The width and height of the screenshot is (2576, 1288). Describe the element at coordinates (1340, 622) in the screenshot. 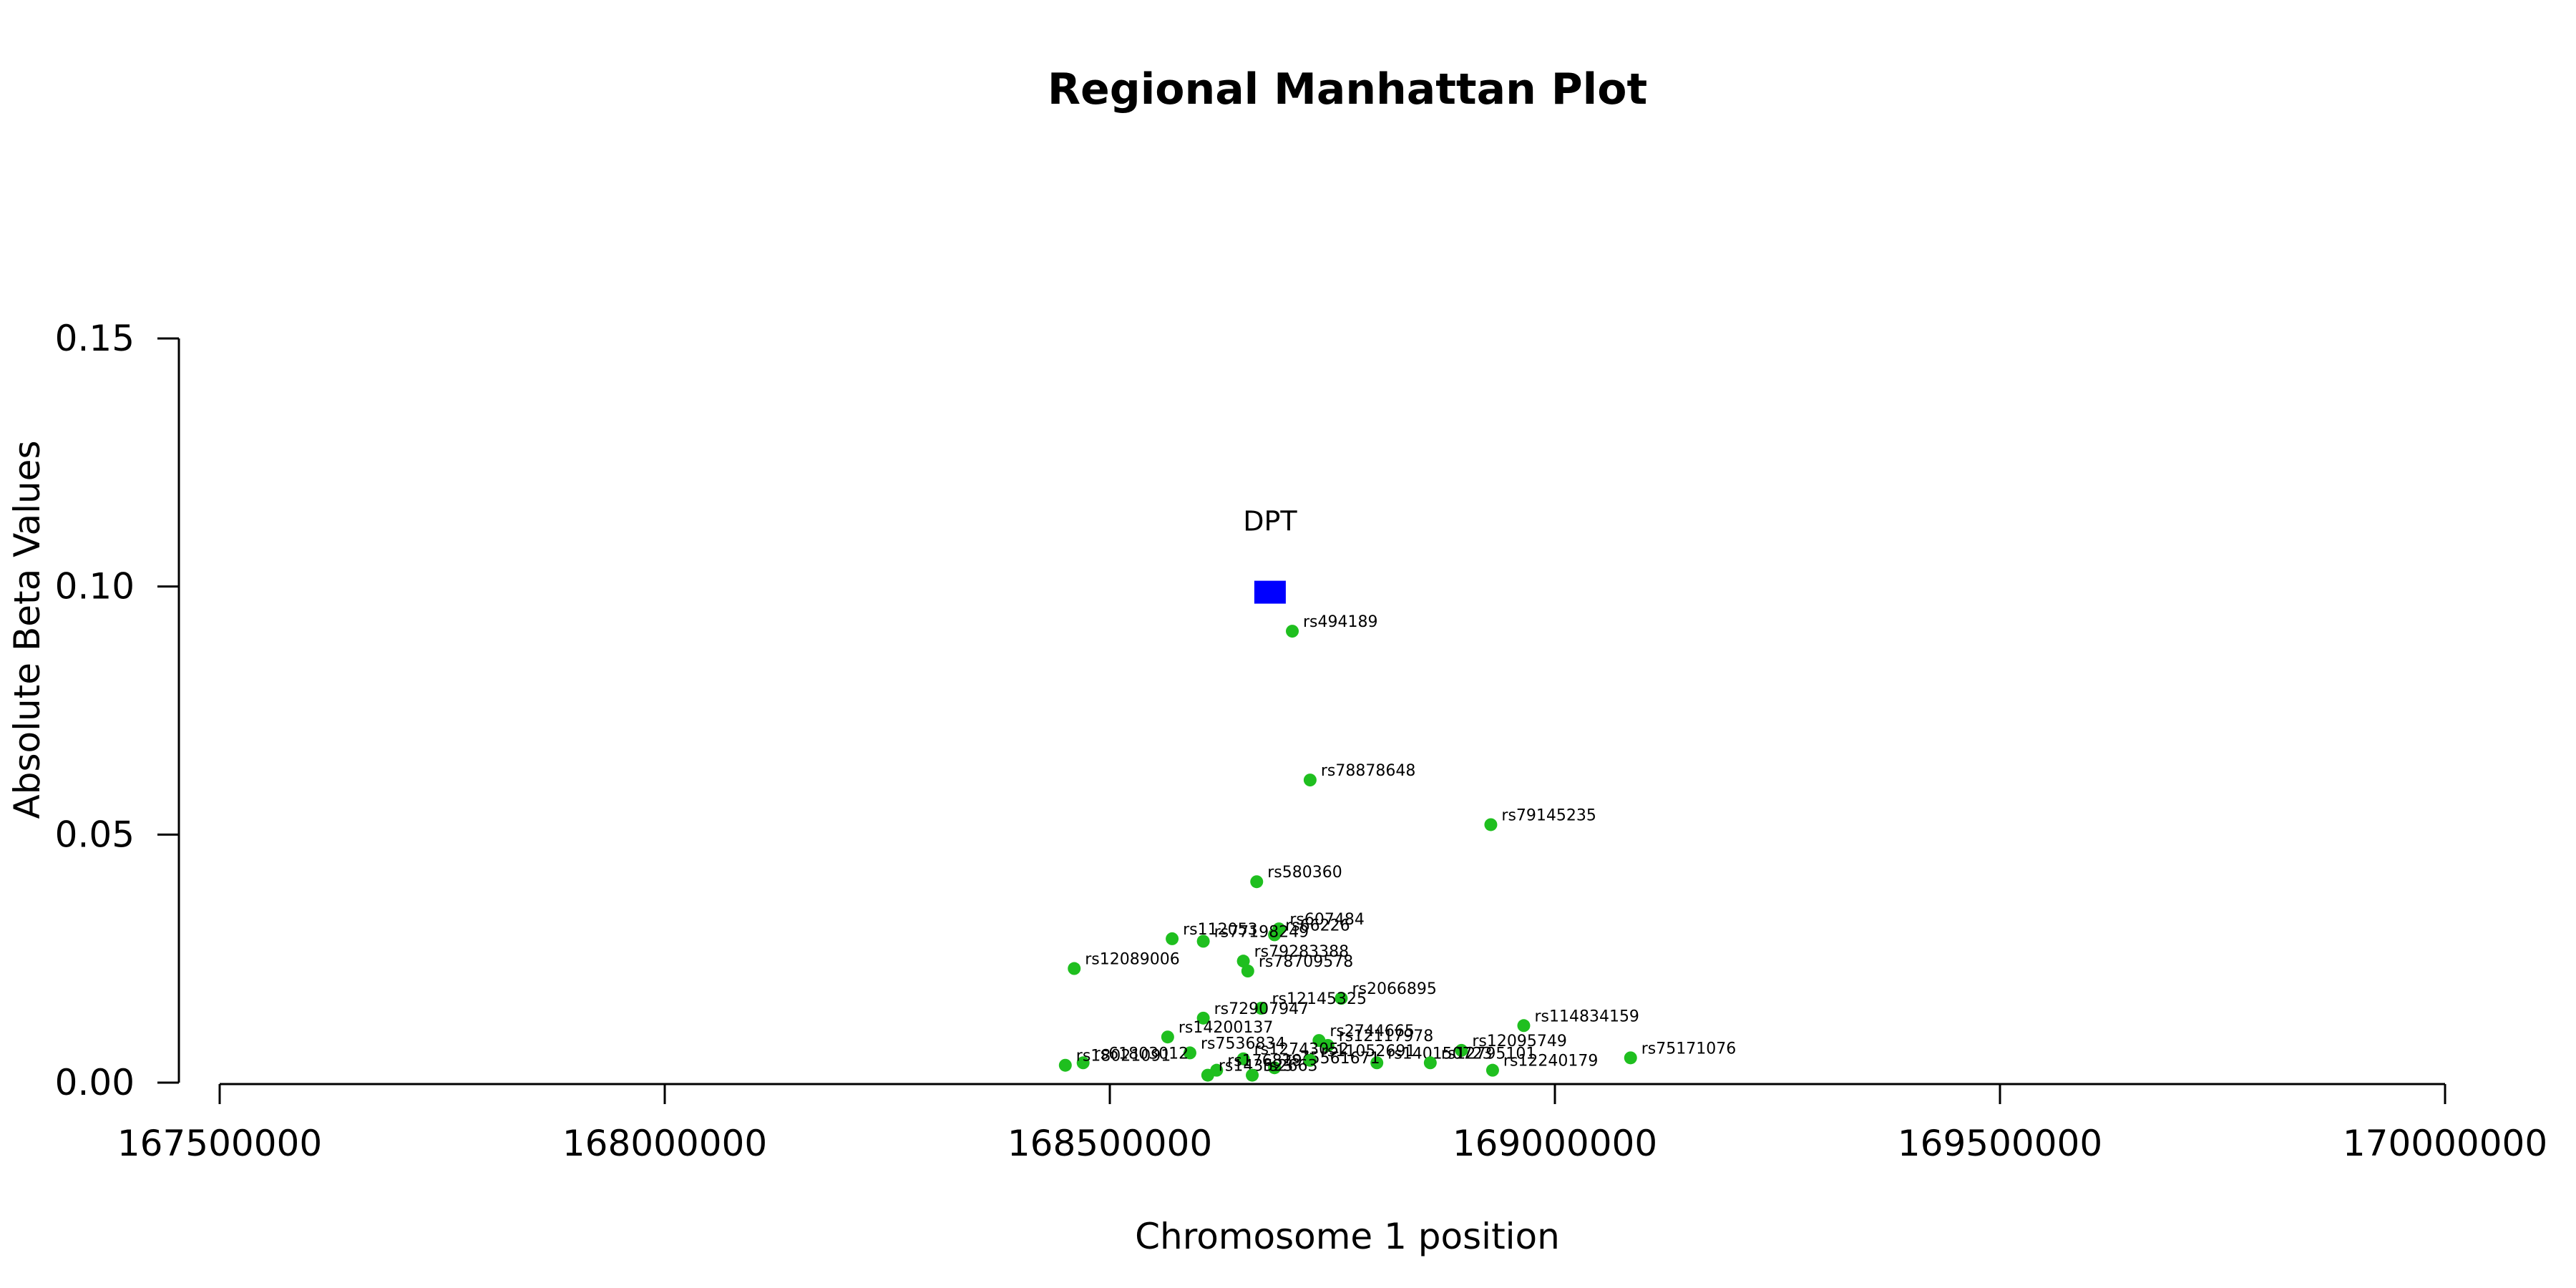

I see `snp-label: rs494189` at that location.